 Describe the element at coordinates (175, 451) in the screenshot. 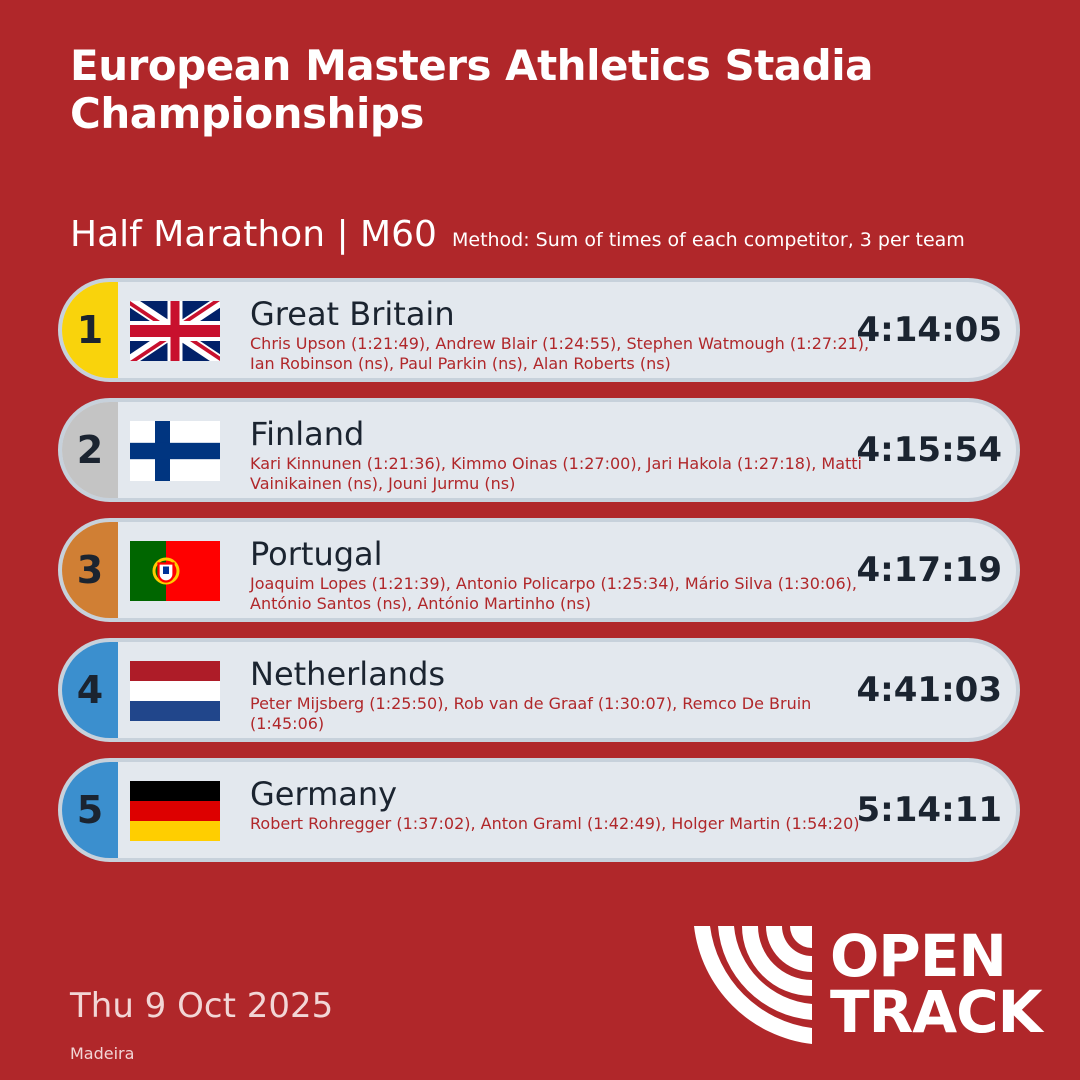

I see `fi-flag-icon` at that location.